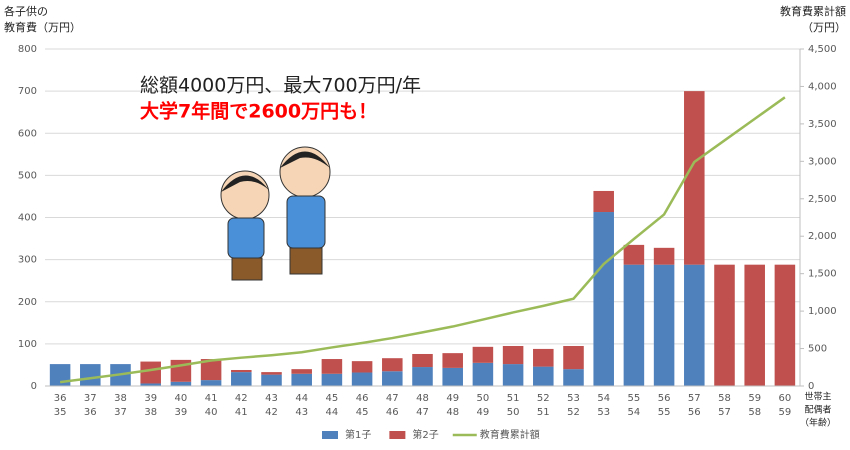 This screenshot has width=850, height=450. Describe the element at coordinates (27, 91) in the screenshot. I see `y-tick-label: 700` at that location.